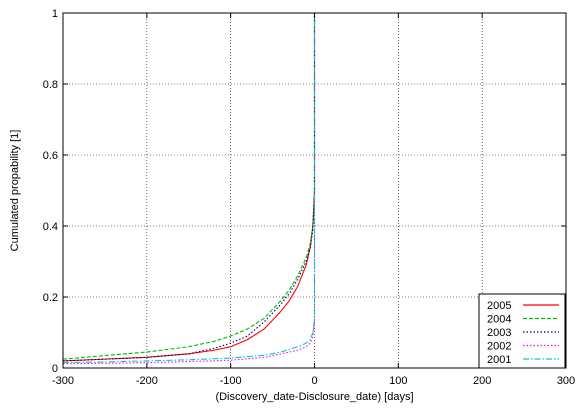  Describe the element at coordinates (15, 191) in the screenshot. I see `y-axis-label: Cumulated propability [1]` at that location.